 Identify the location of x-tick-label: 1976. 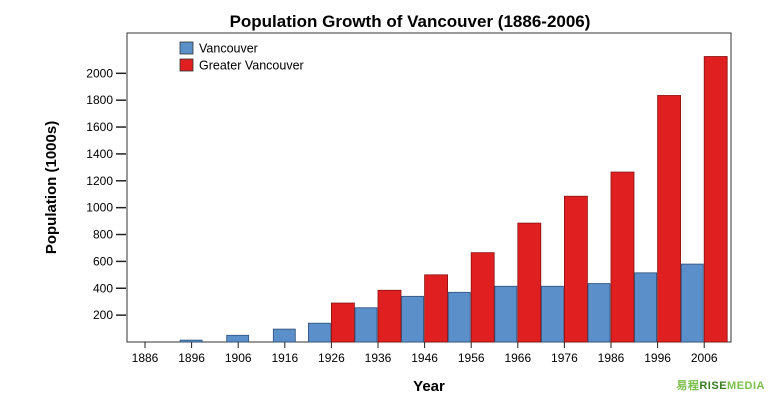
(564, 358).